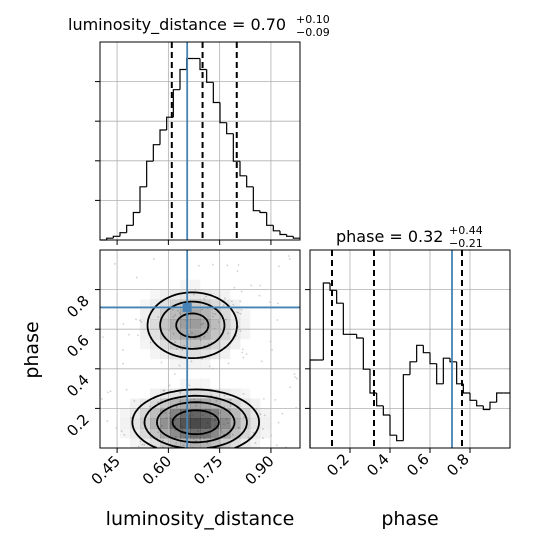 The height and width of the screenshot is (550, 550). Describe the element at coordinates (32, 349) in the screenshot. I see `y-axis-label-phase: phase` at that location.